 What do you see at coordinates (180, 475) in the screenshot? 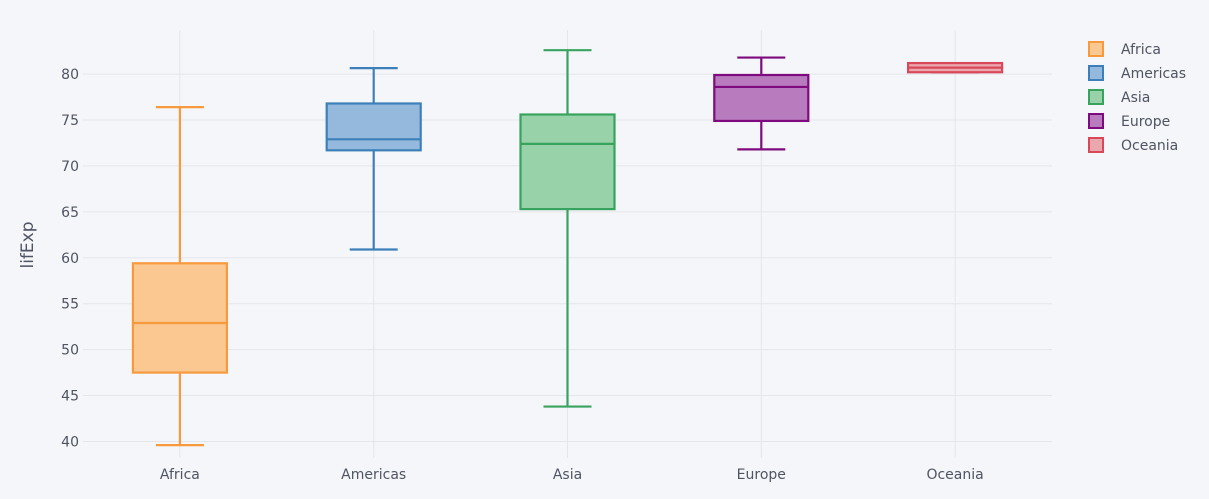
I see `x-tick-label: Africa` at bounding box center [180, 475].